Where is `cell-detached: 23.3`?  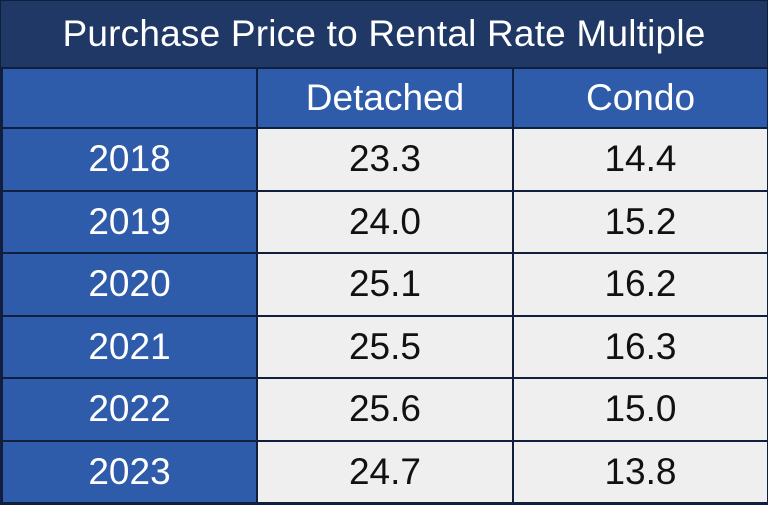 cell-detached: 23.3 is located at coordinates (385, 159).